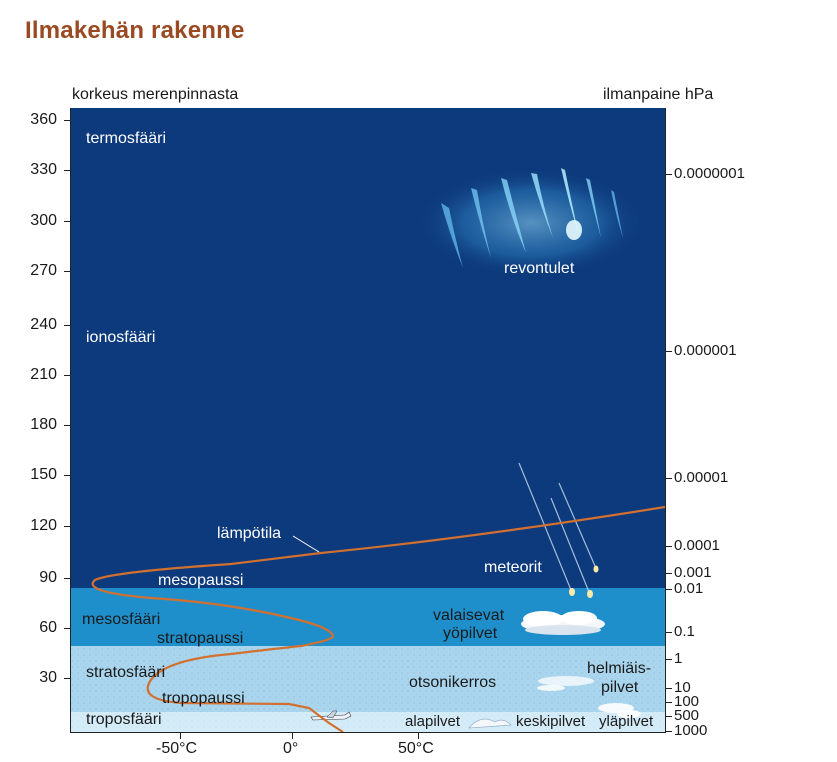 The height and width of the screenshot is (762, 837). I want to click on low-clouds-label: alapilvet, so click(433, 721).